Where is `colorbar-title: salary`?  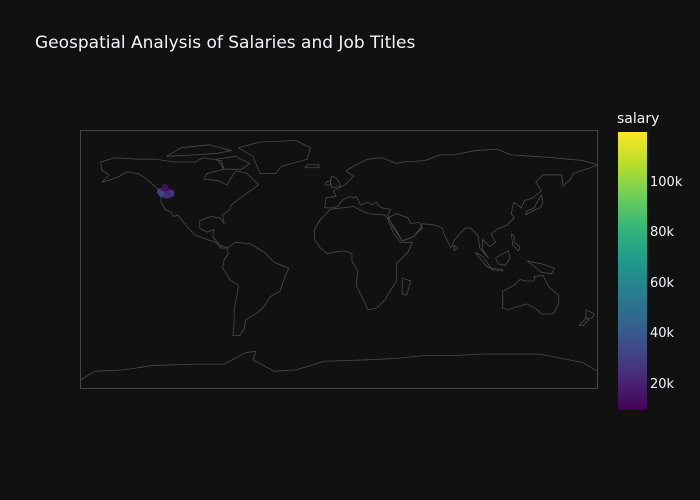 colorbar-title: salary is located at coordinates (638, 119).